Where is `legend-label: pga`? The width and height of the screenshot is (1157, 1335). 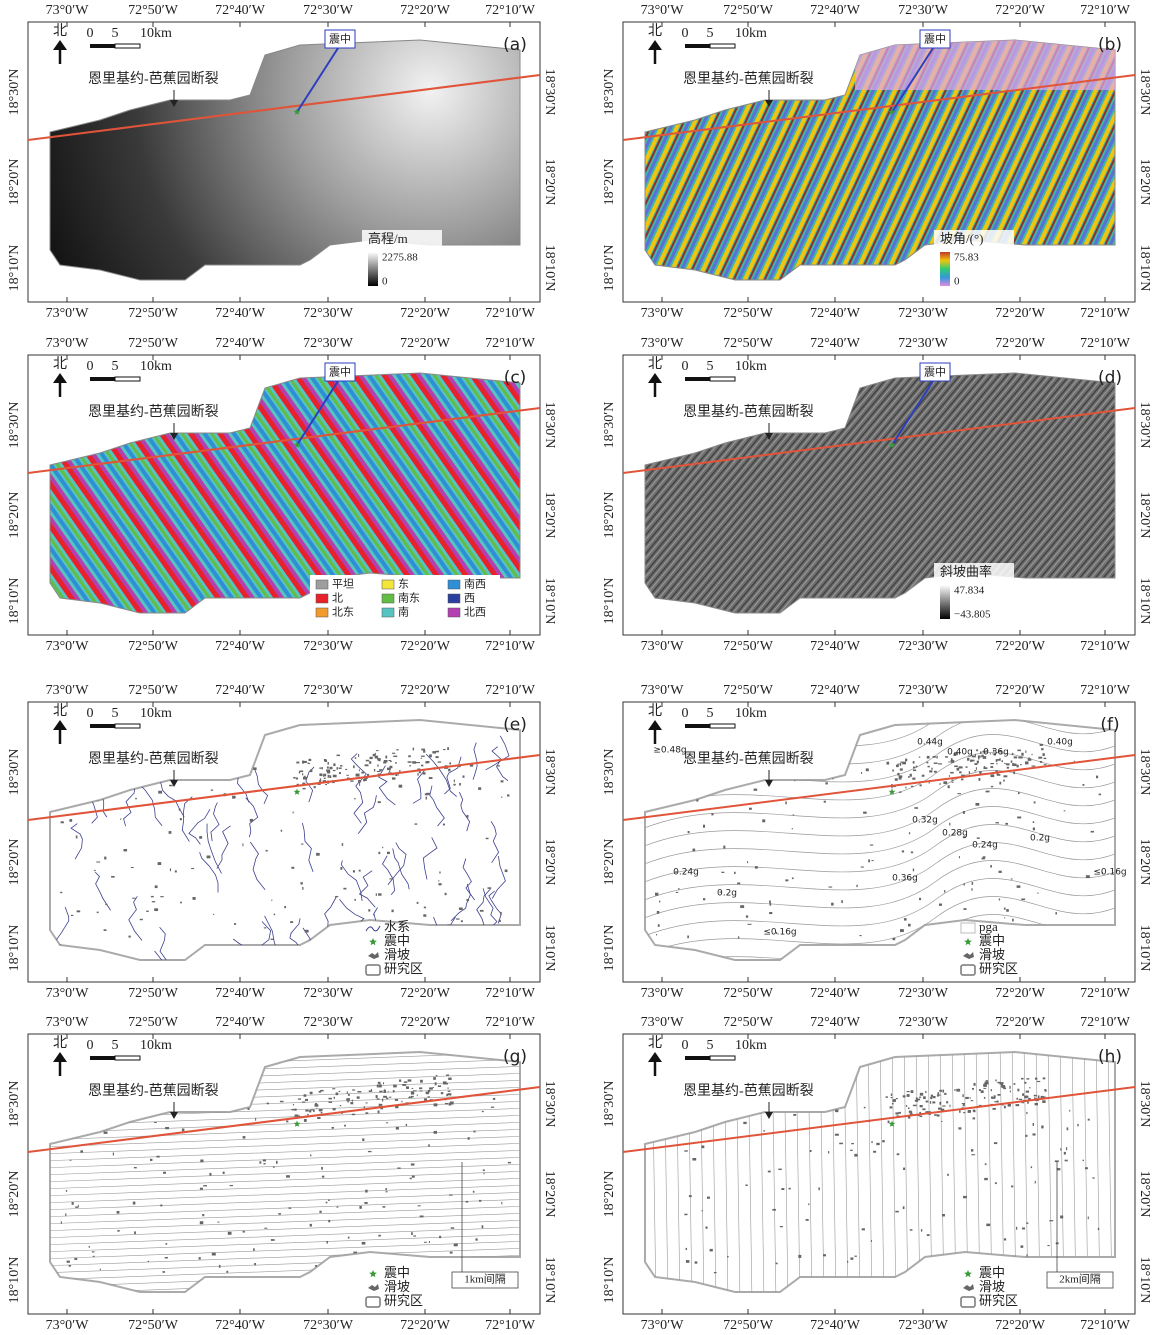 legend-label: pga is located at coordinates (988, 926).